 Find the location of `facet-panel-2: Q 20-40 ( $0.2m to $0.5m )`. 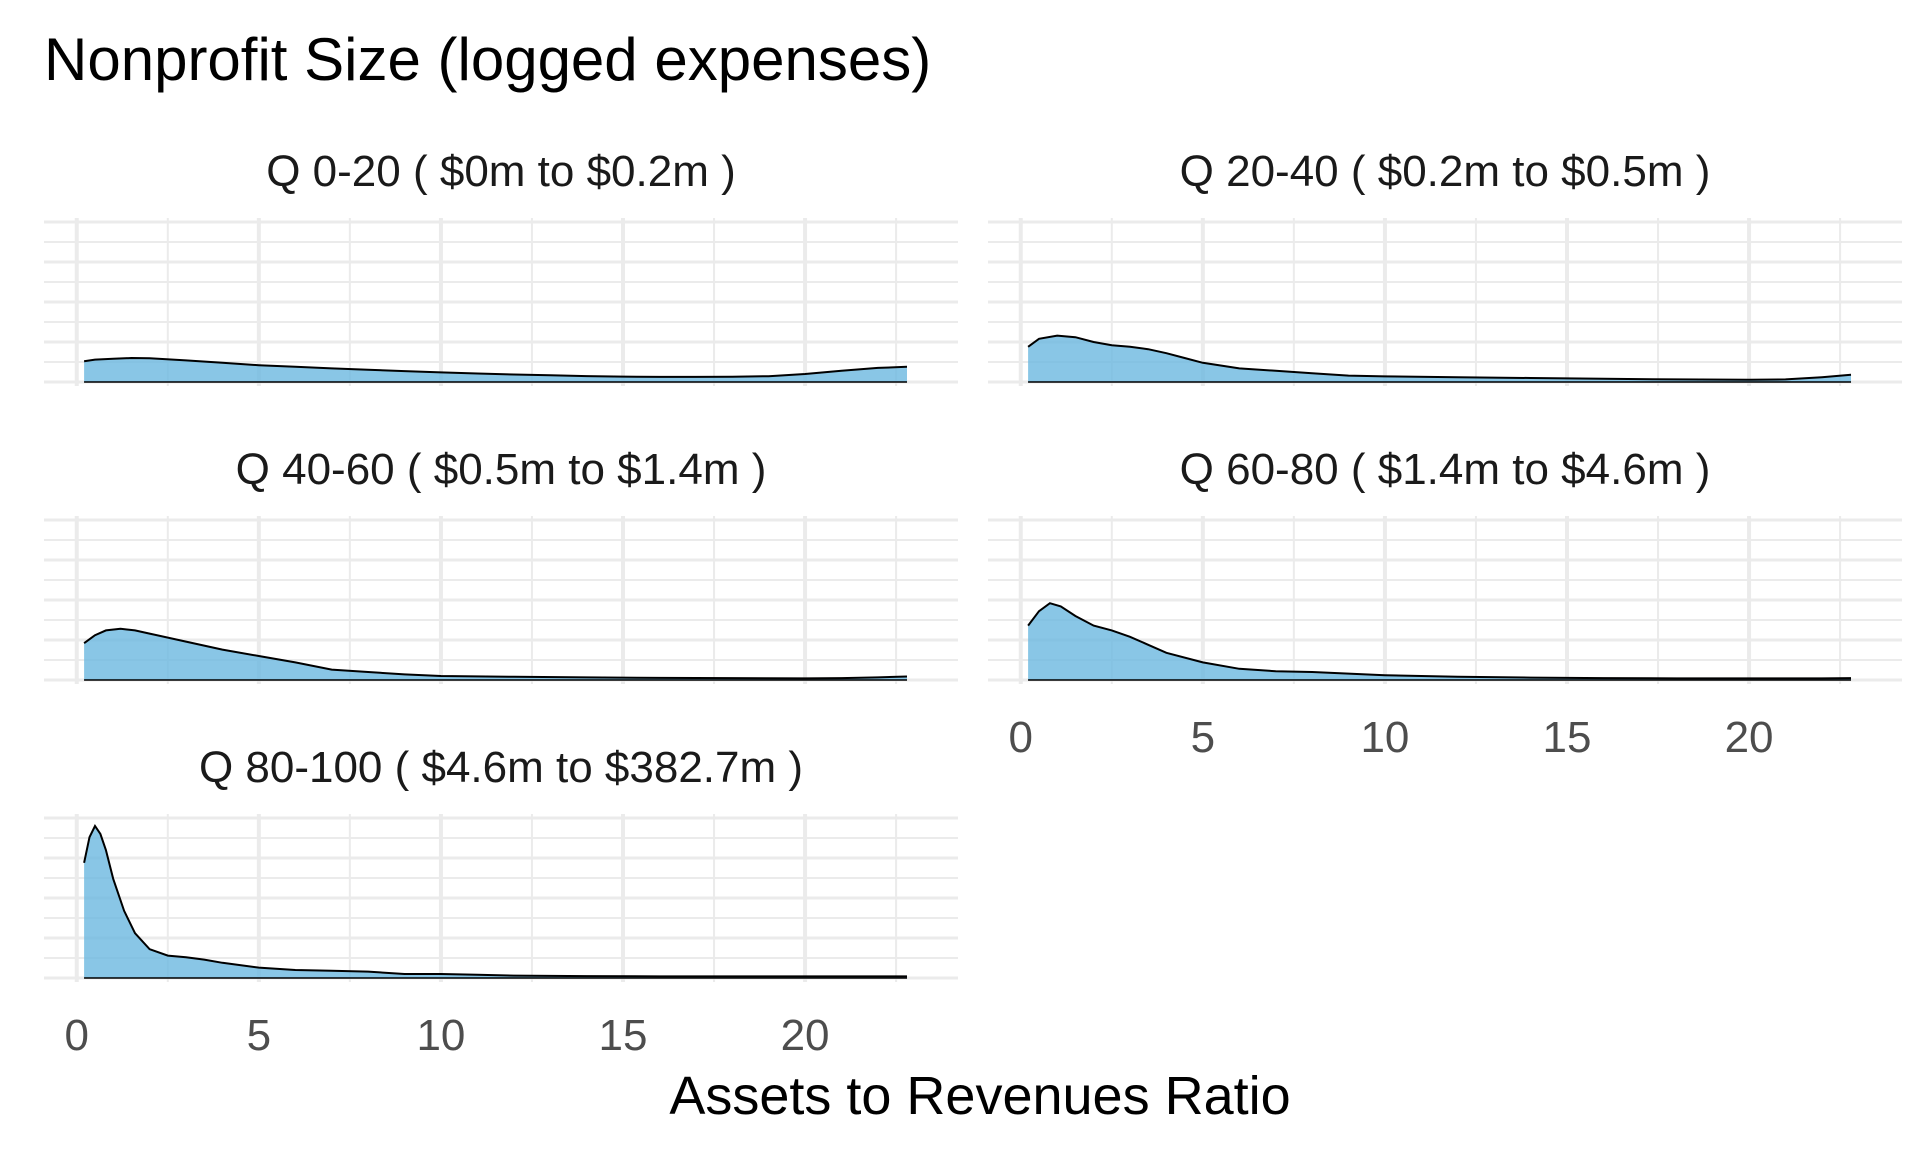

facet-panel-2: Q 20-40 ( $0.2m to $0.5m ) is located at coordinates (1445, 266).